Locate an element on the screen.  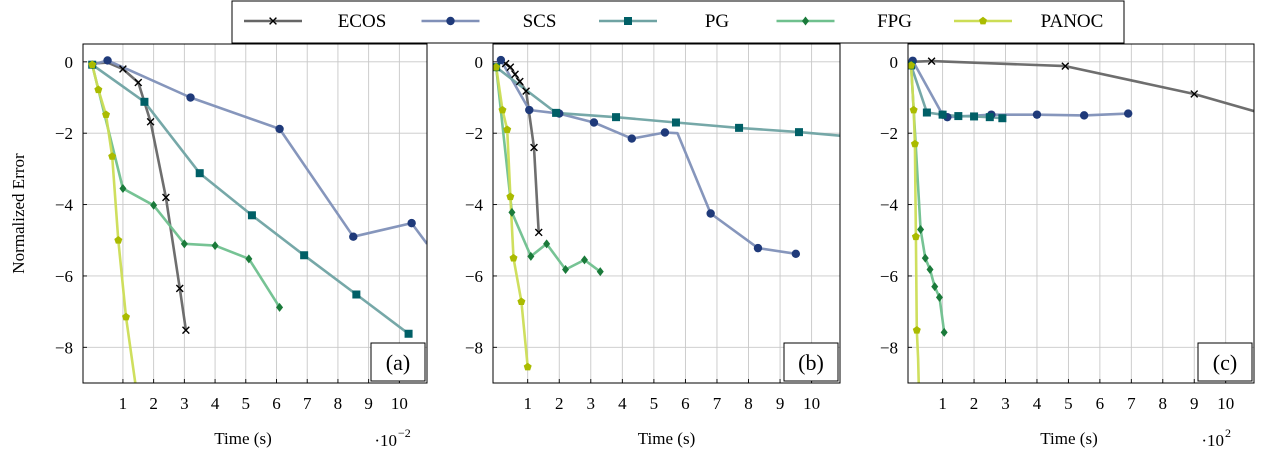
legend-marker-ecos is located at coordinates (273, 21).